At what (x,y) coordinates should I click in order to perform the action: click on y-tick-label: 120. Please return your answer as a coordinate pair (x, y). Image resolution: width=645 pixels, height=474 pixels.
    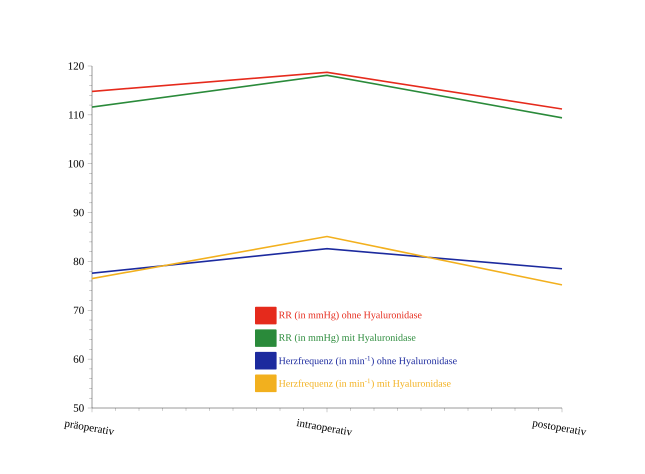
    Looking at the image, I should click on (76, 66).